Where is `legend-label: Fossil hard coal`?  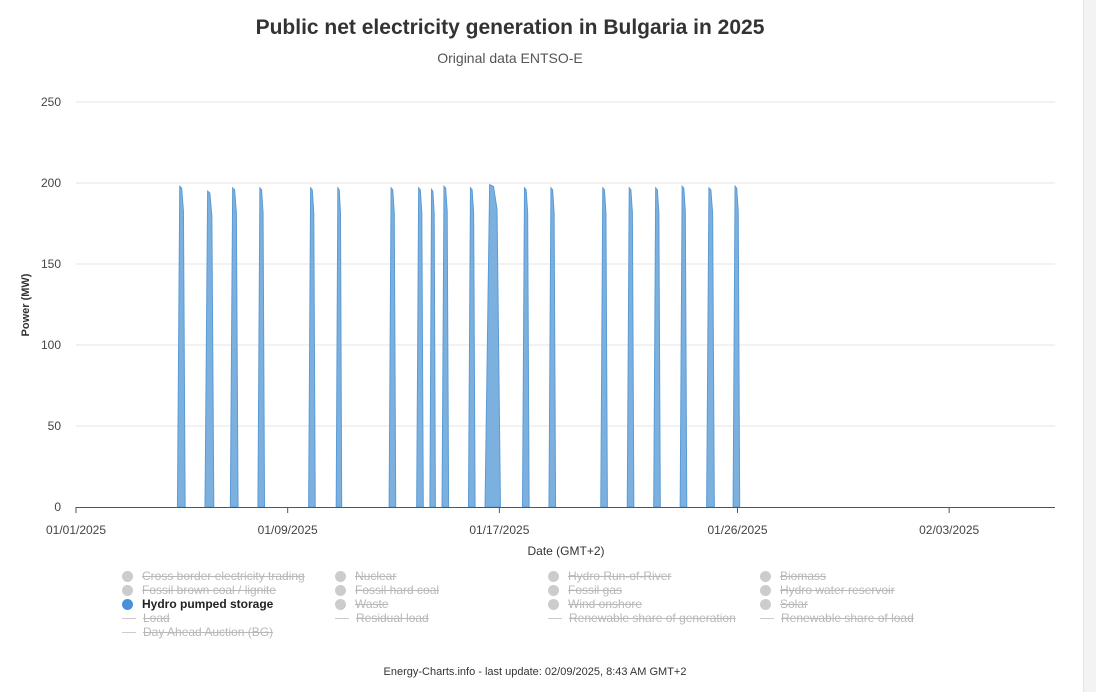
legend-label: Fossil hard coal is located at coordinates (397, 590).